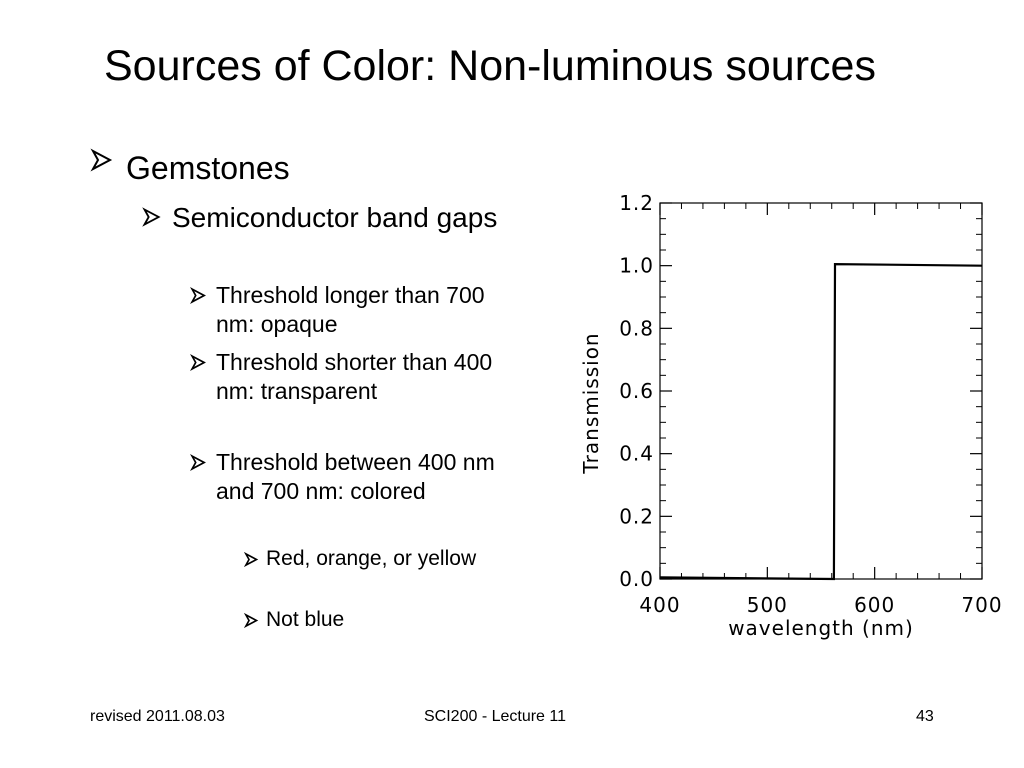 This screenshot has height=768, width=1024. I want to click on slide-title: Sources of Color: Non-luminous sources, so click(490, 66).